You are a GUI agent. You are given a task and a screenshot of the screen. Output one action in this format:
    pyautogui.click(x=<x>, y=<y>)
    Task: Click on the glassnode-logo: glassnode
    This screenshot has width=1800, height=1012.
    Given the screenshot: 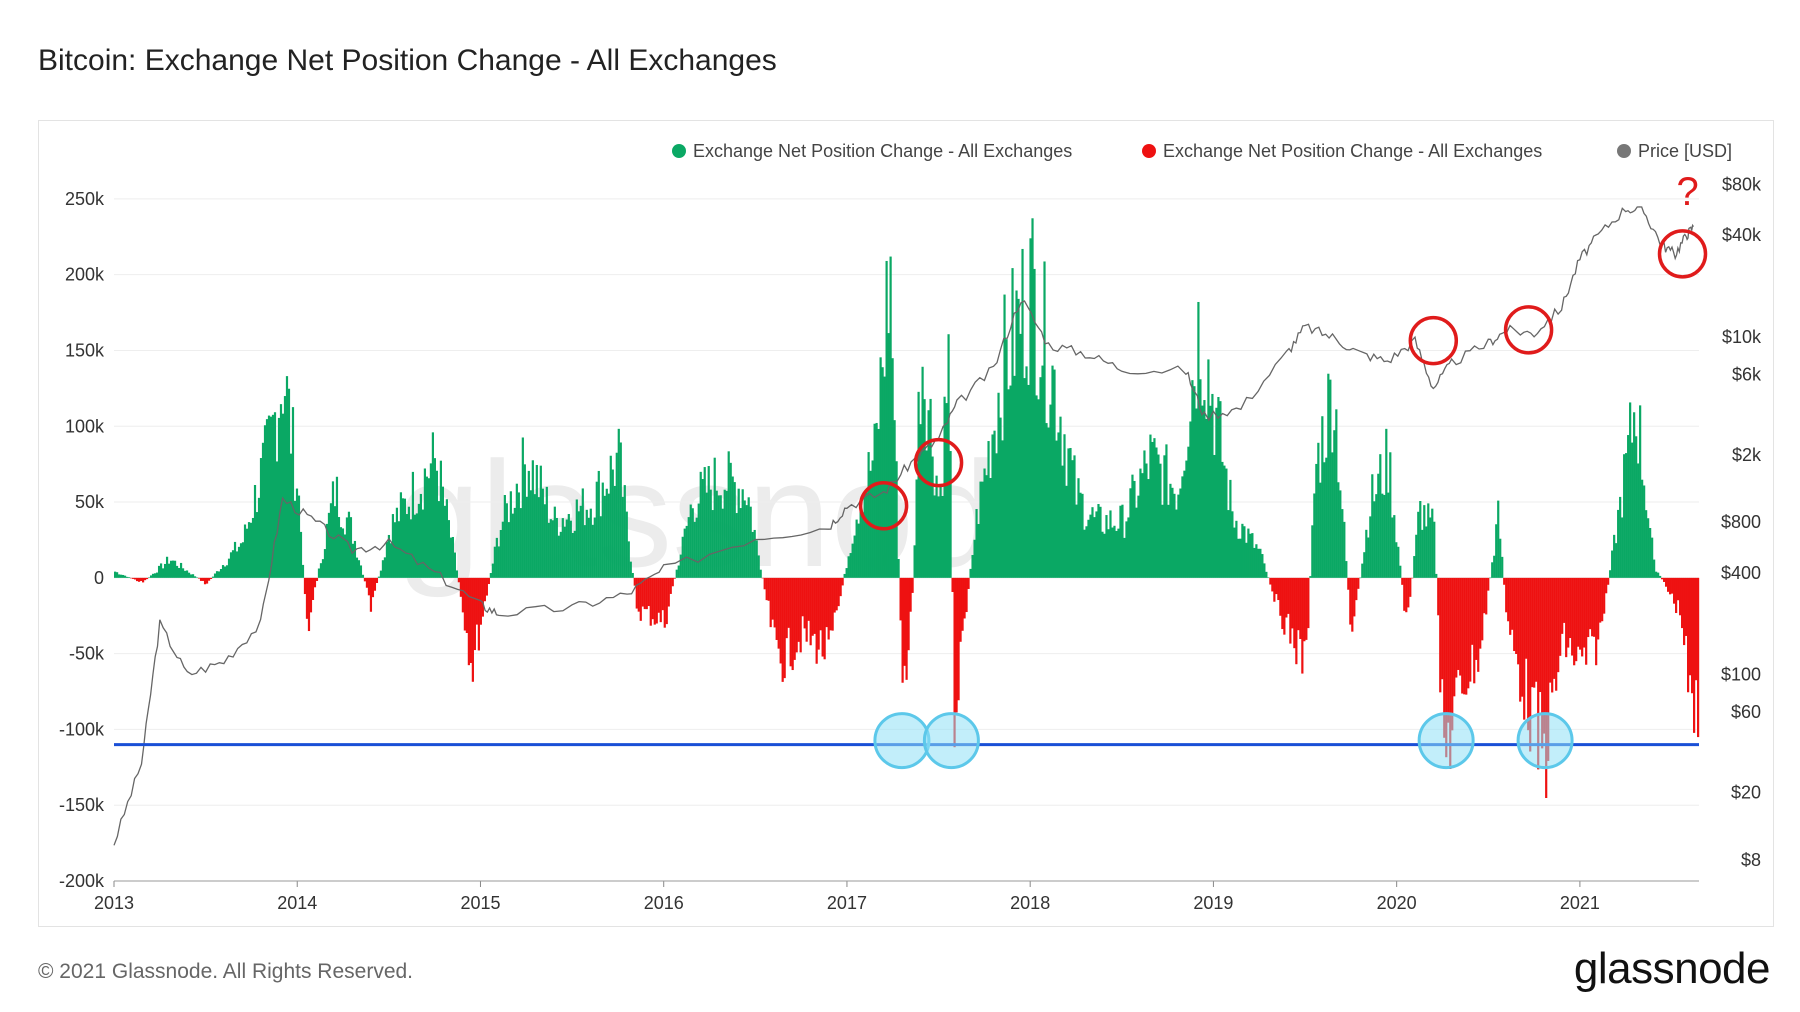 What is the action you would take?
    pyautogui.click(x=1672, y=968)
    